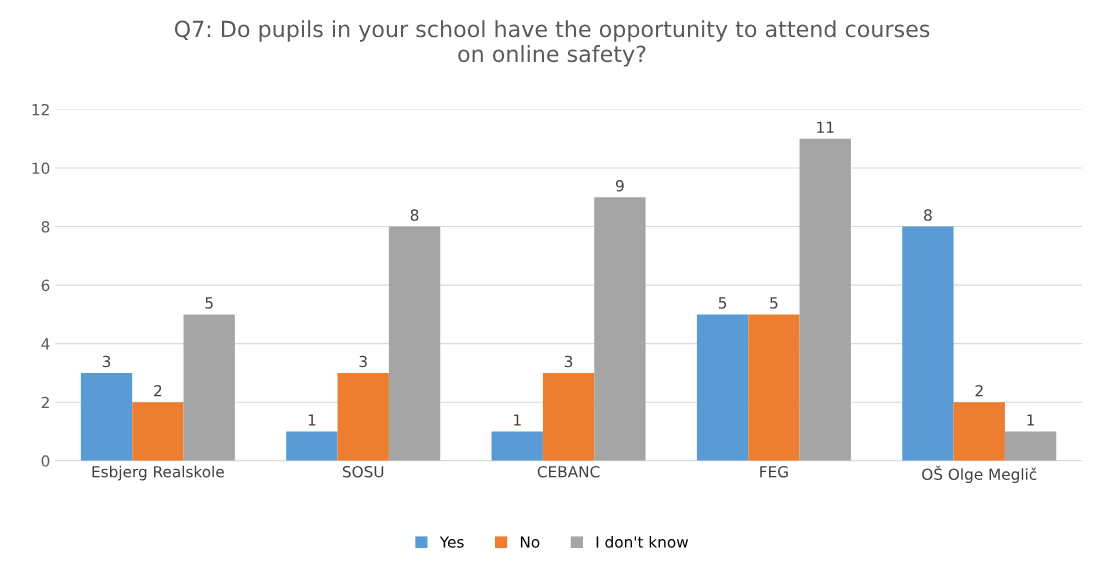 The image size is (1104, 576). Describe the element at coordinates (530, 542) in the screenshot. I see `legend-label: No` at that location.